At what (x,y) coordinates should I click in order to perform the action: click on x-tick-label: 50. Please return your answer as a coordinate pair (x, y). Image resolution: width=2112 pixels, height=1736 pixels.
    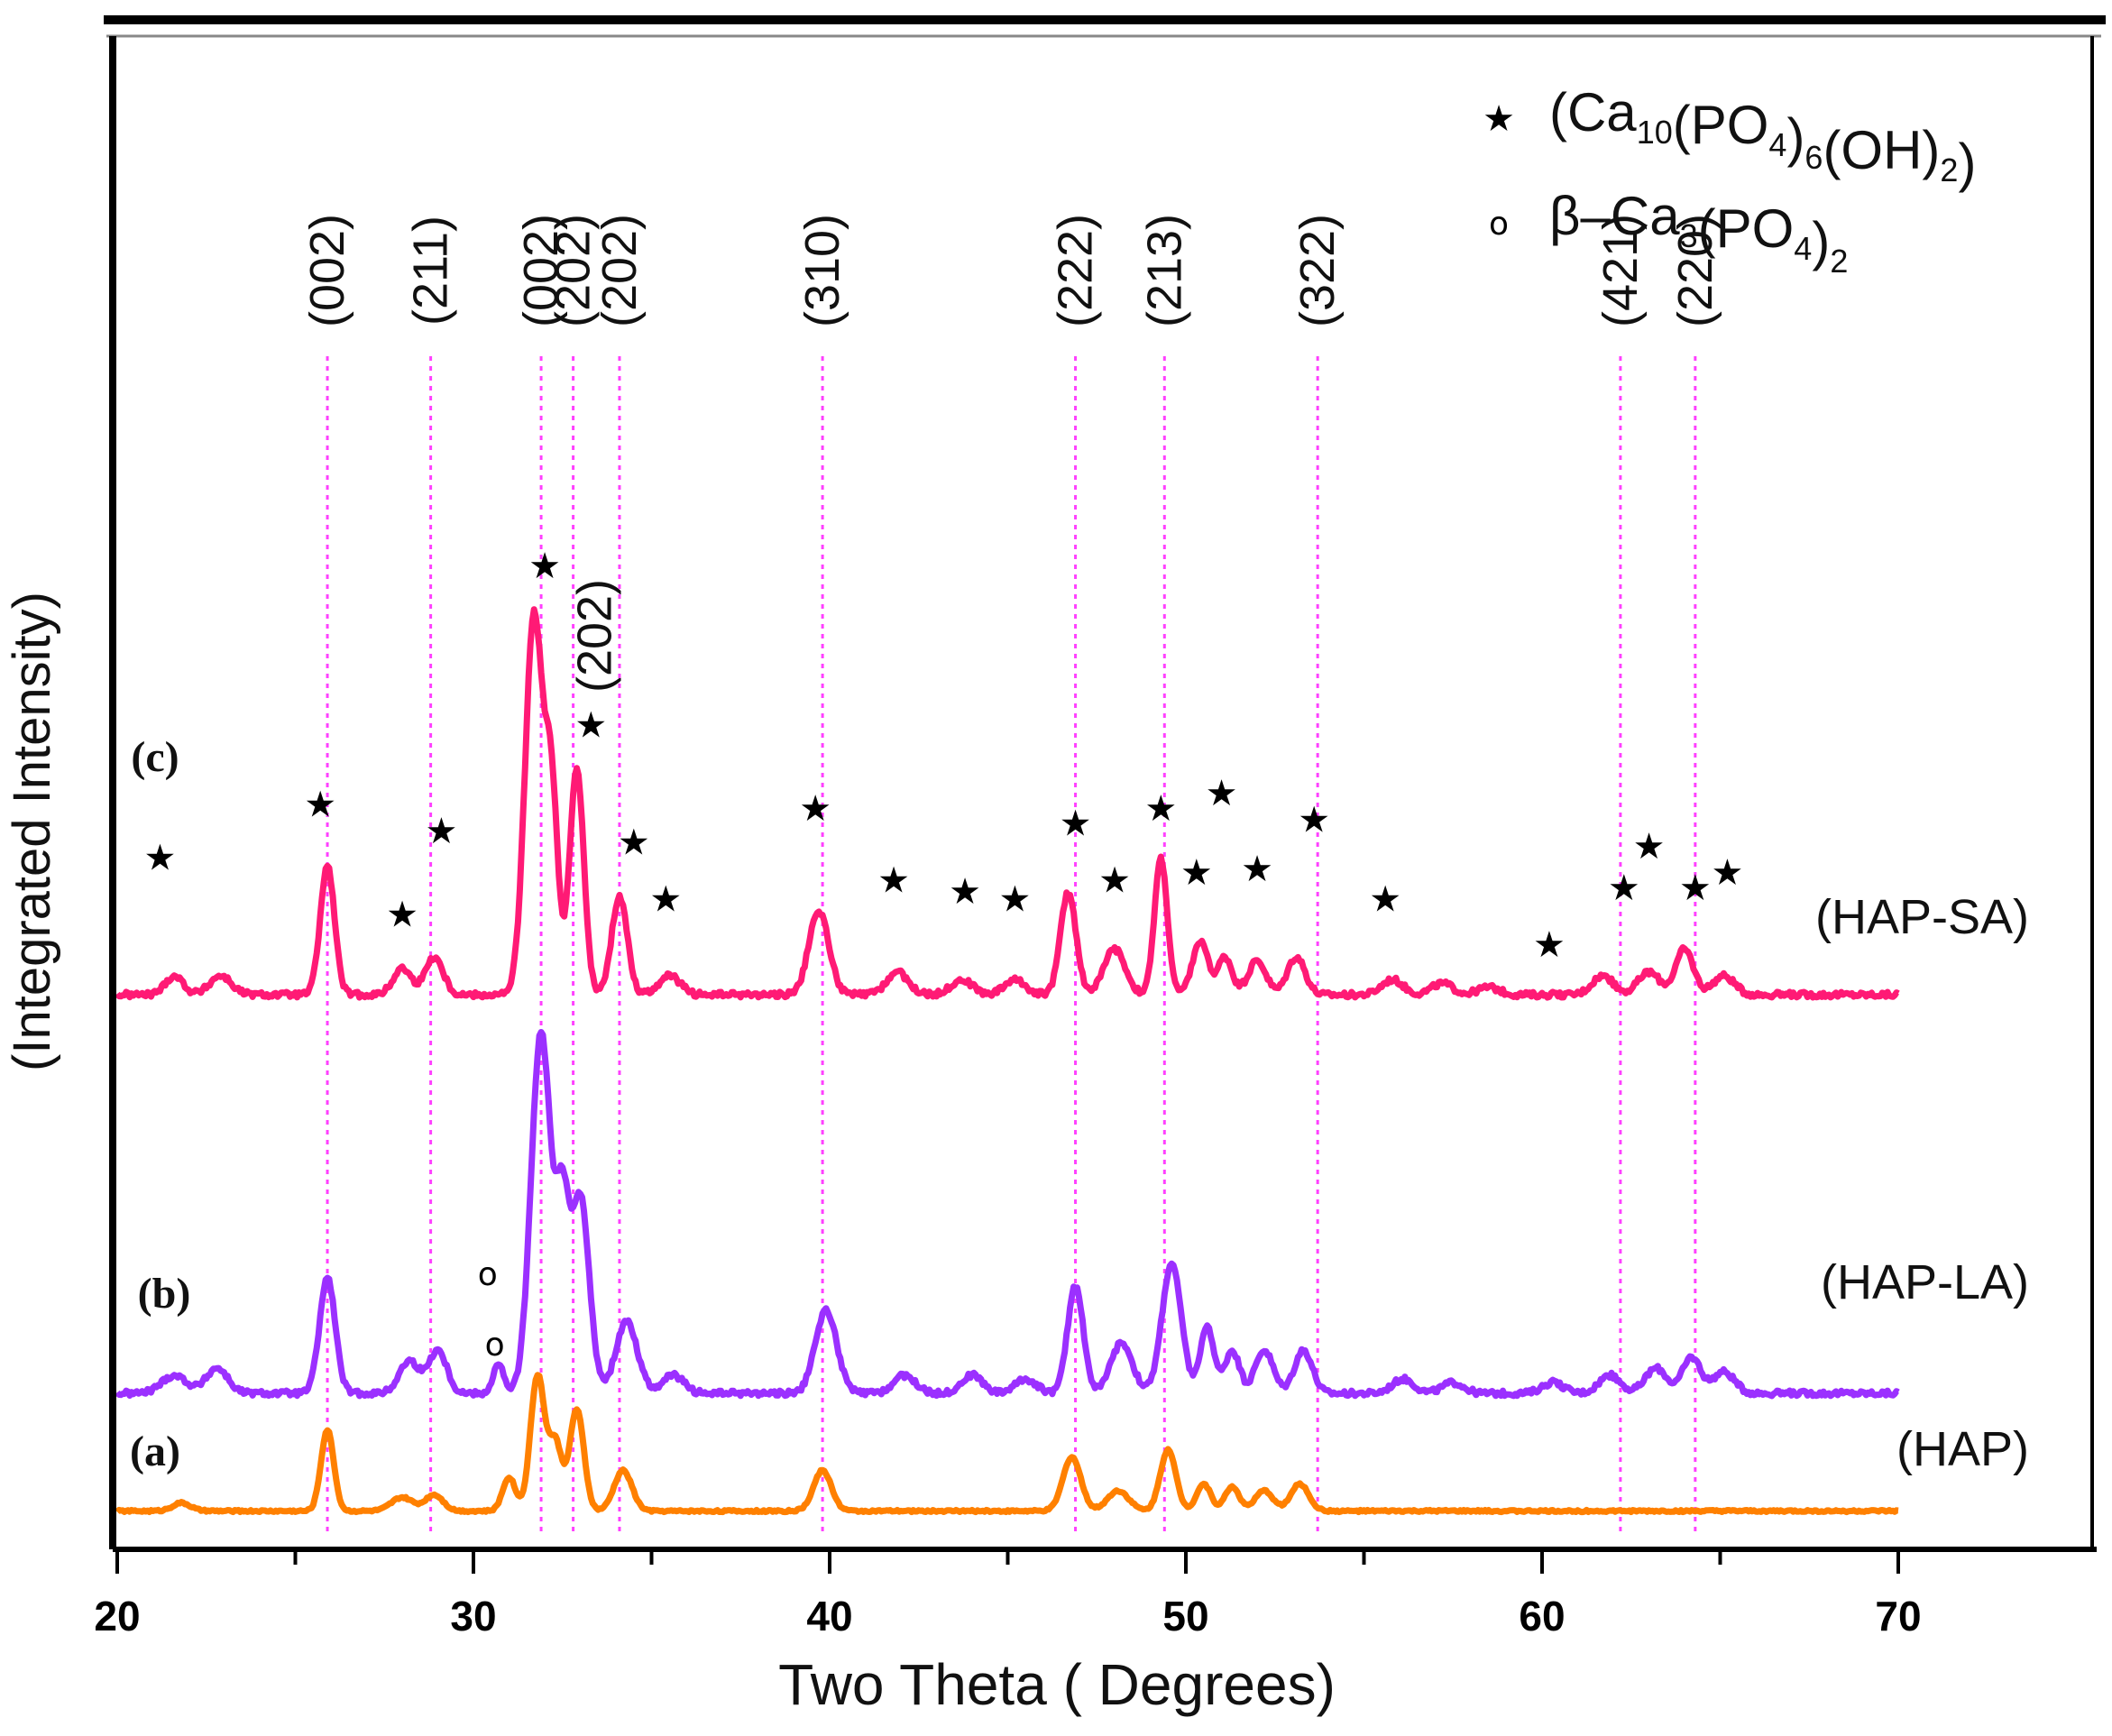
    Looking at the image, I should click on (1185, 1617).